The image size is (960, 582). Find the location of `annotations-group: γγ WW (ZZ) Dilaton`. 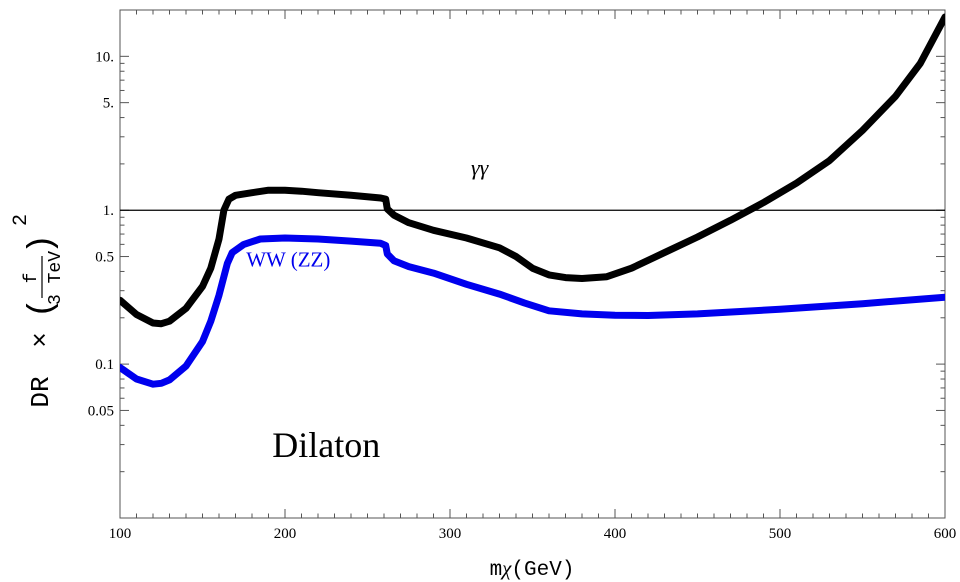

annotations-group: γγ WW (ZZ) Dilaton is located at coordinates (367, 310).